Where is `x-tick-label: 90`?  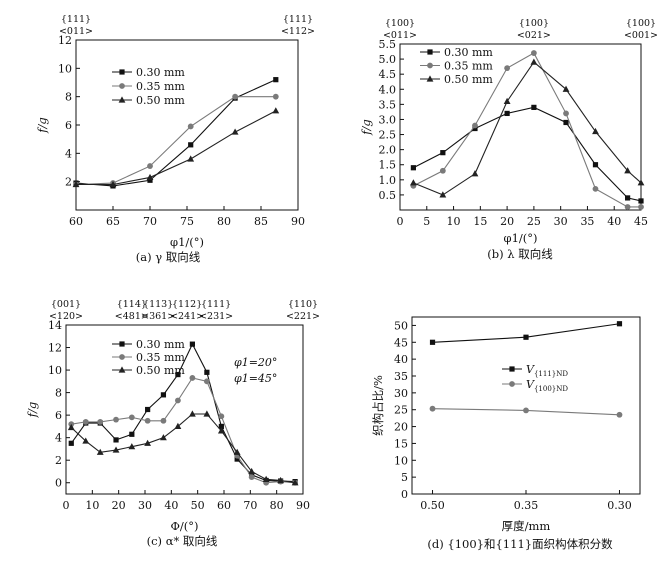
x-tick-label: 90 is located at coordinates (303, 505).